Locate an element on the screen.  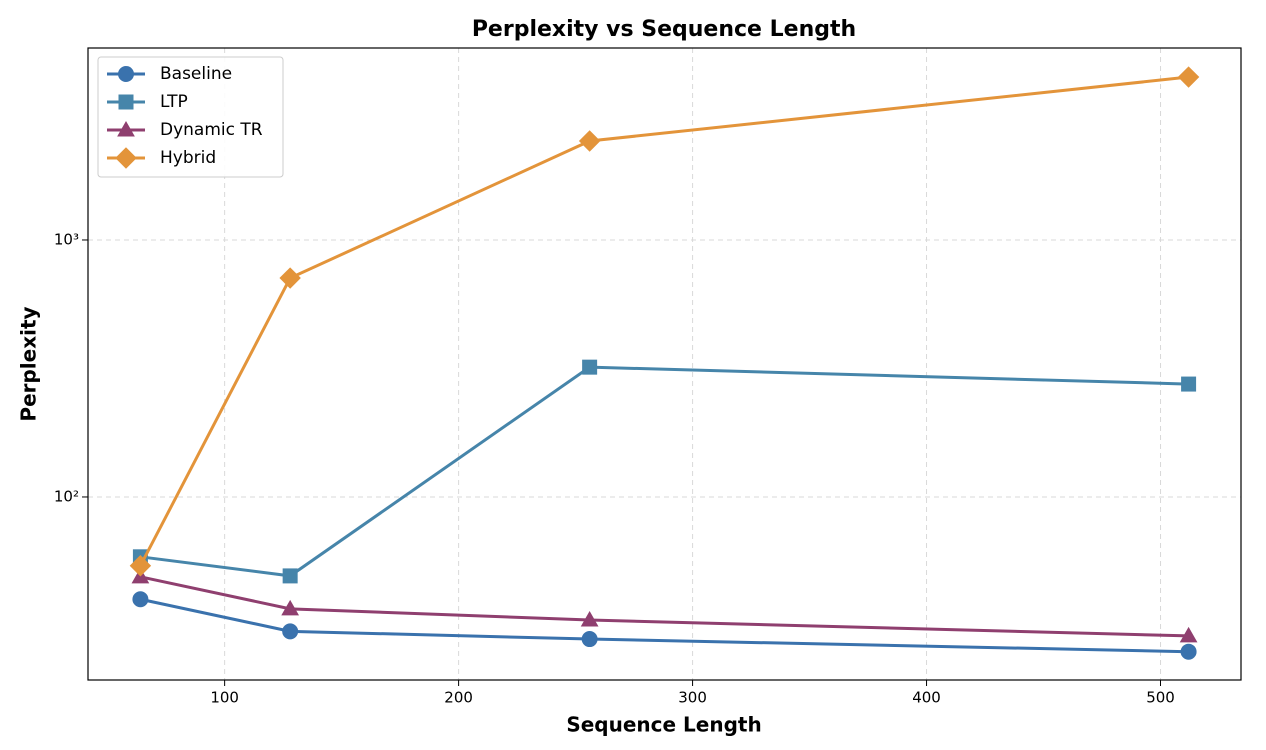
legend-box is located at coordinates (190, 117).